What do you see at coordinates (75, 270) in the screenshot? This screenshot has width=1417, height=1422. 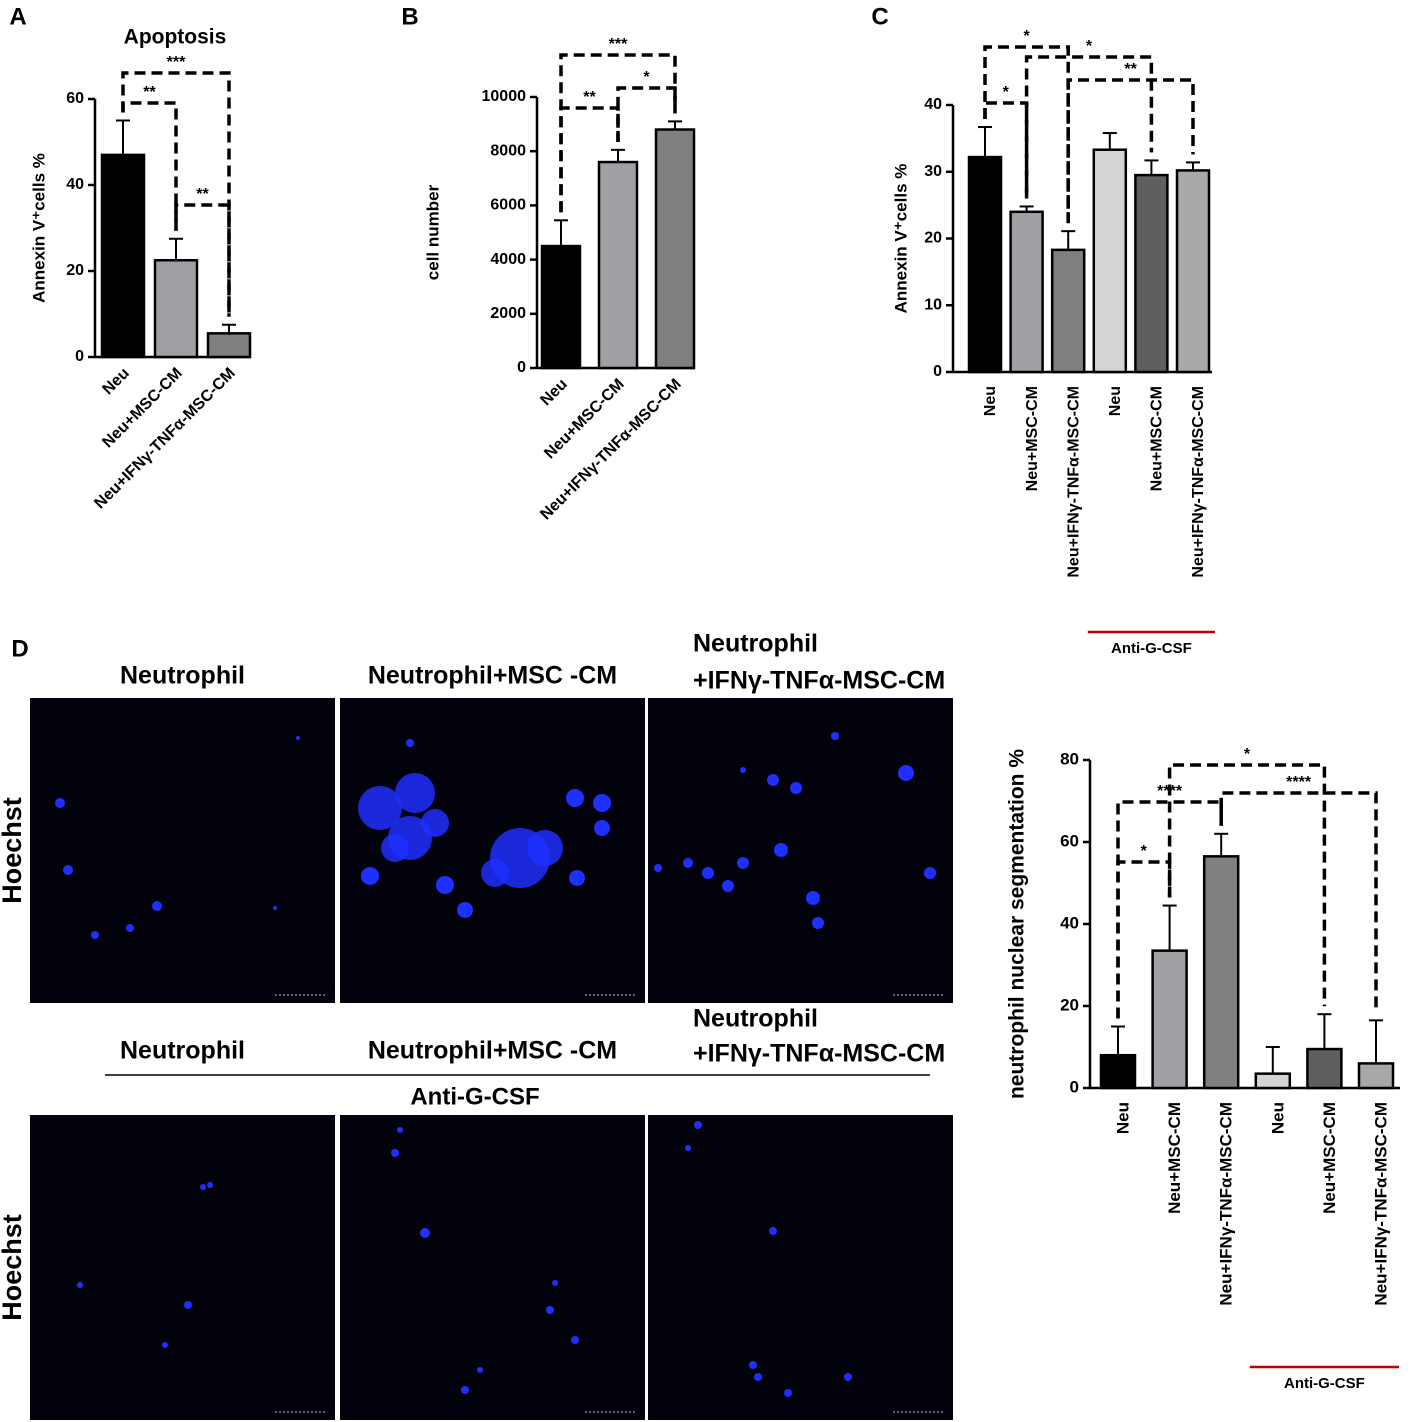 I see `y-tick-label: 20` at bounding box center [75, 270].